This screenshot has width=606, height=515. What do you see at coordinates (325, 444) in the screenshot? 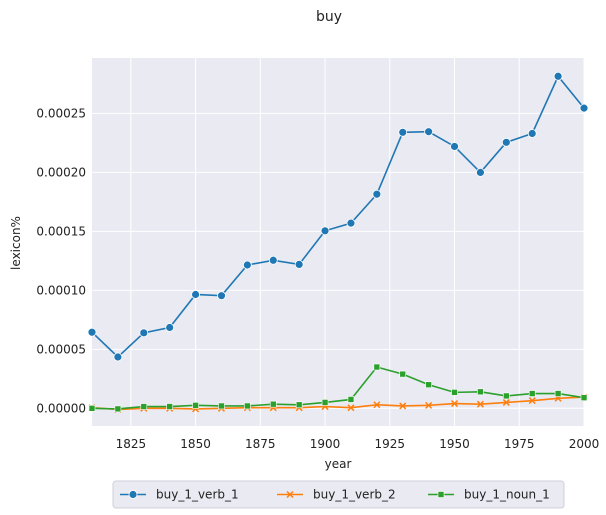
I see `x-tick-label: 1900` at bounding box center [325, 444].